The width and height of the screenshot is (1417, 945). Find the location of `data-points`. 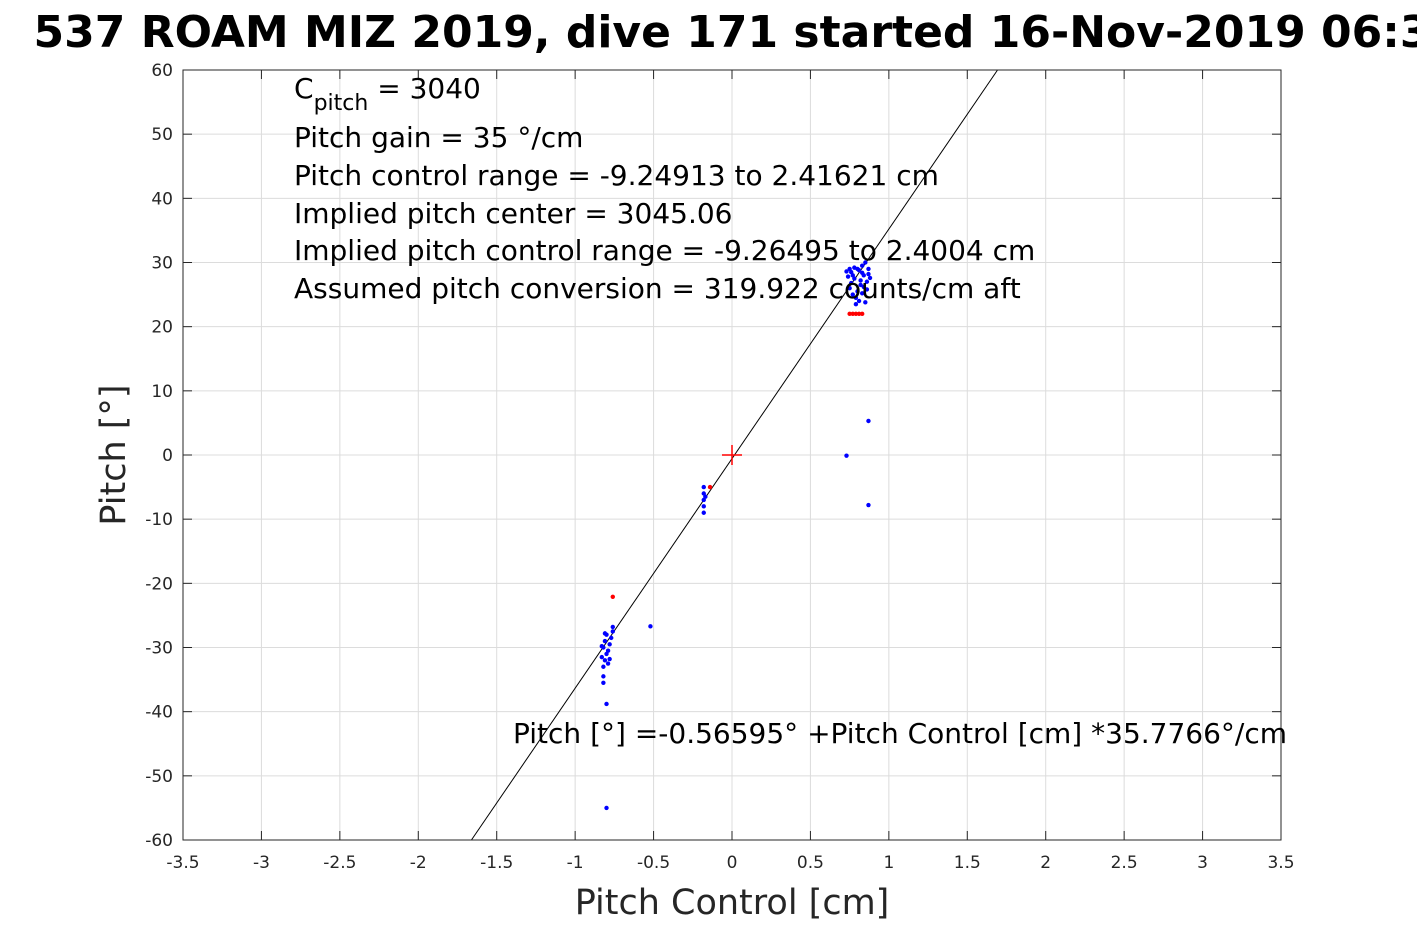

data-points is located at coordinates (736, 535).